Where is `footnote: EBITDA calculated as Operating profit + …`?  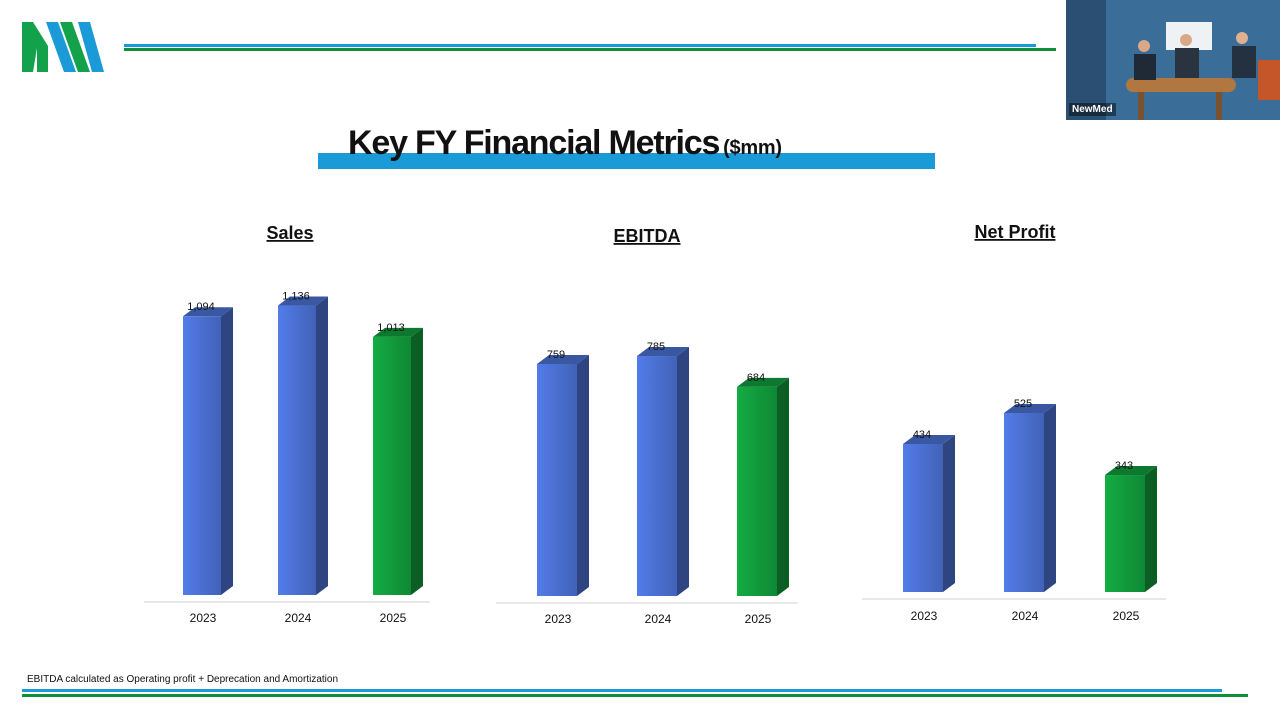
footnote: EBITDA calculated as Operating profit + … is located at coordinates (183, 679).